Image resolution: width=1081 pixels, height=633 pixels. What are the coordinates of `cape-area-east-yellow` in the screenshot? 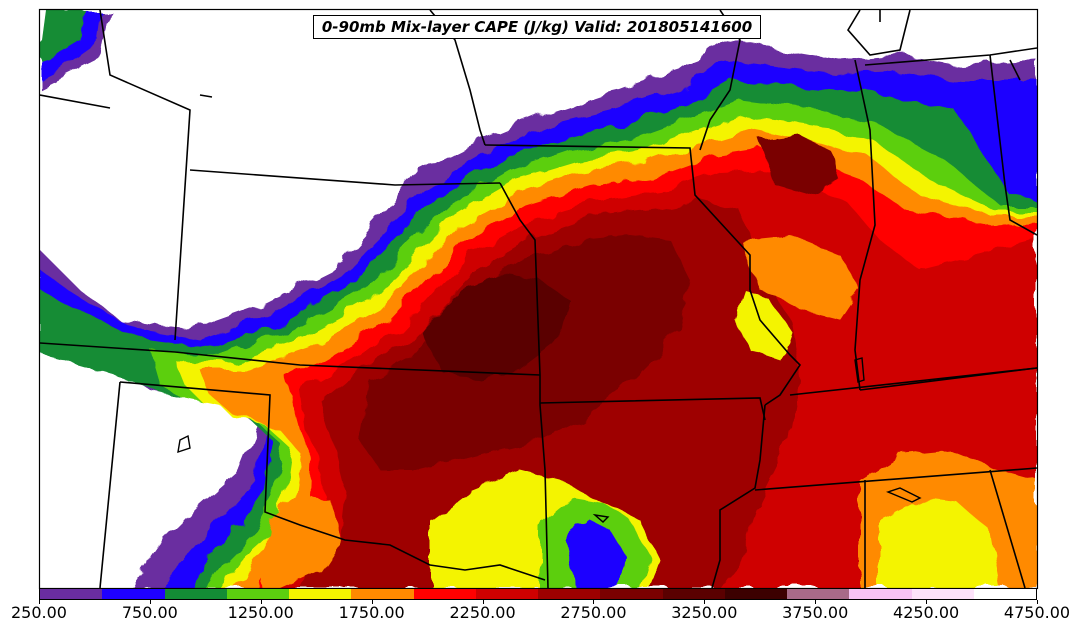 It's located at (762, 325).